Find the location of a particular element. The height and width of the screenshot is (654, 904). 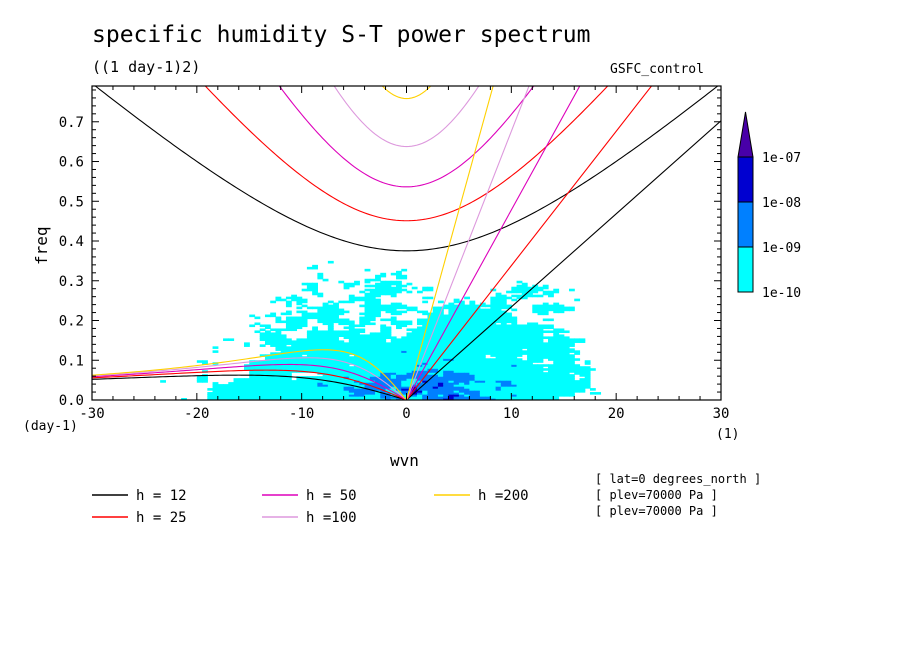

heatmap-cells is located at coordinates (381, 330).